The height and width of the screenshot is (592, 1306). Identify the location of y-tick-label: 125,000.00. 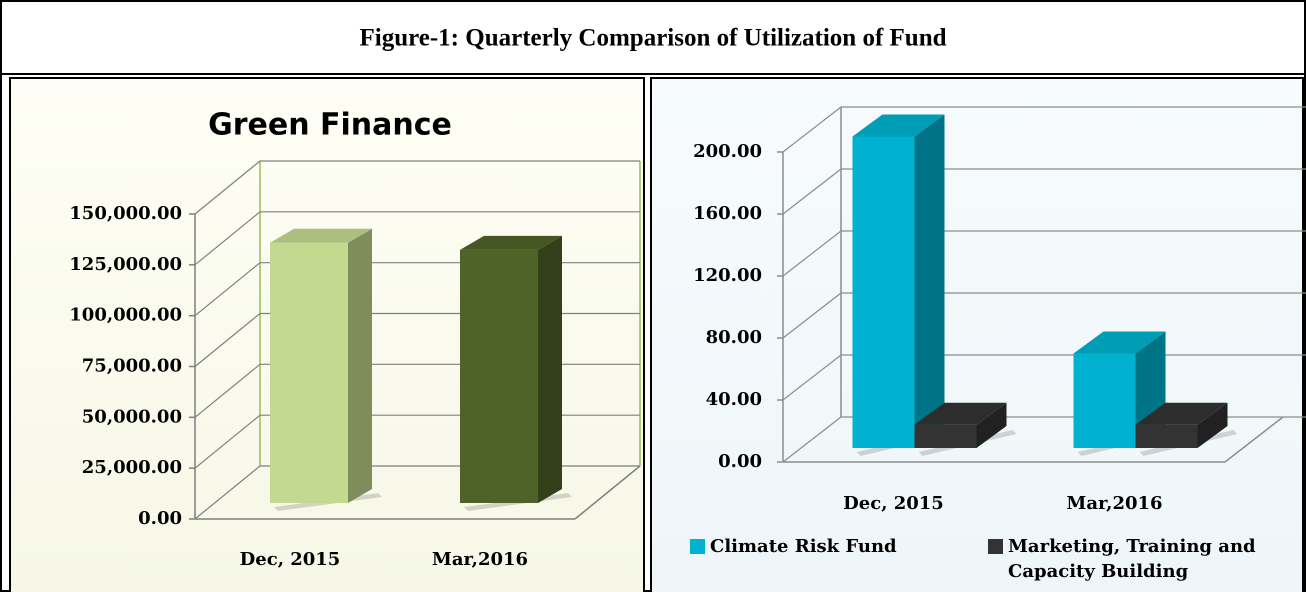
(125, 264).